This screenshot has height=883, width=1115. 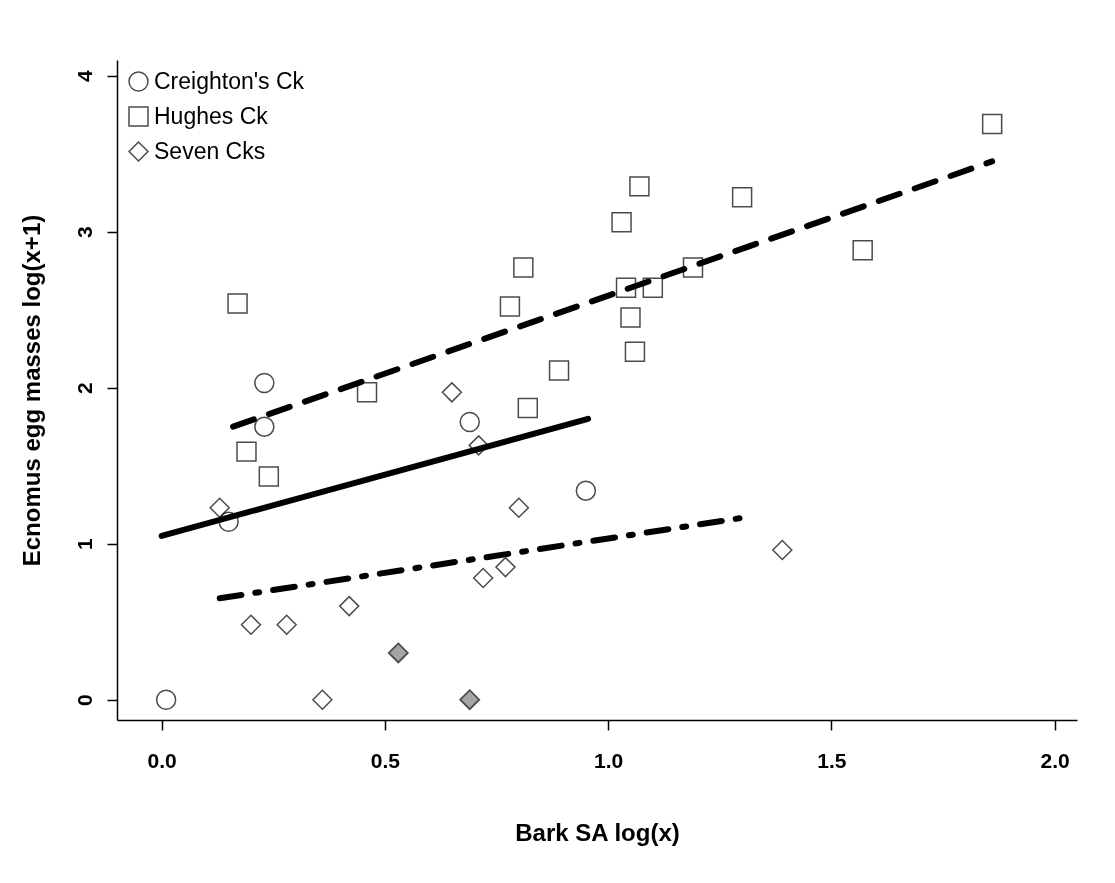 I want to click on x-tick-label: 2.0, so click(x=1055, y=760).